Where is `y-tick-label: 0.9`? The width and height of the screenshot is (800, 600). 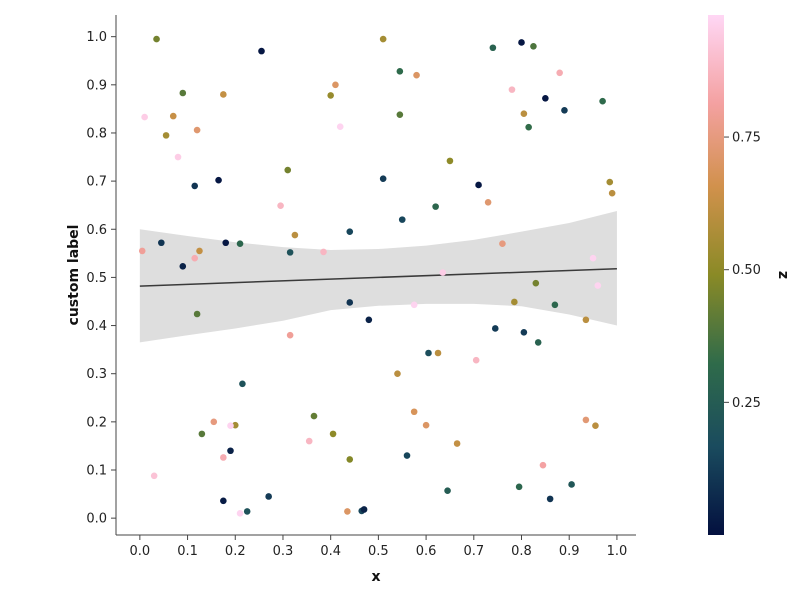
y-tick-label: 0.9 is located at coordinates (96, 85).